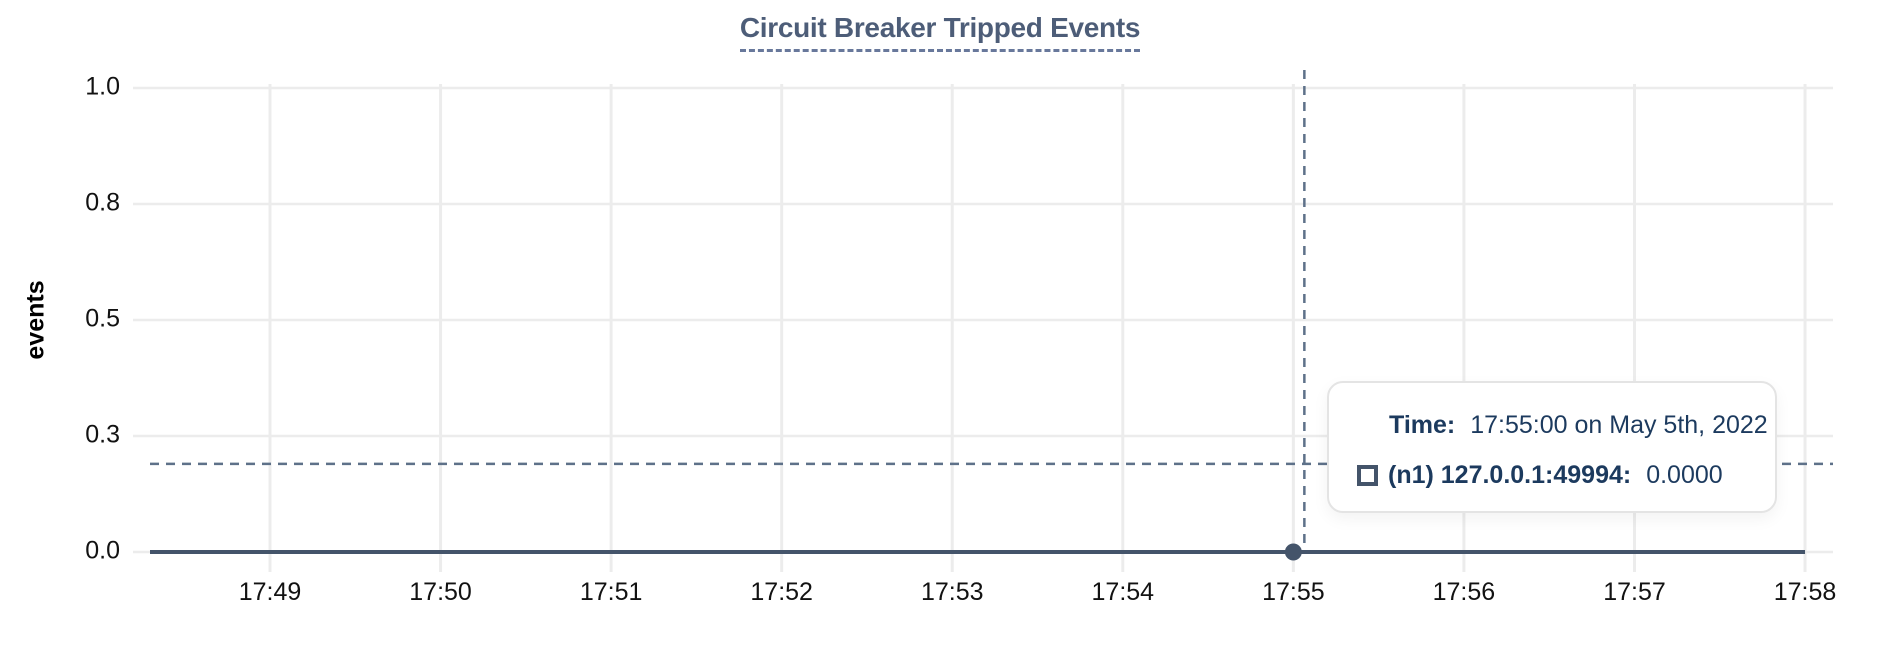 The height and width of the screenshot is (646, 1880). I want to click on tooltip-time-value: 17:55:00 on May 5th, 2022, so click(1619, 424).